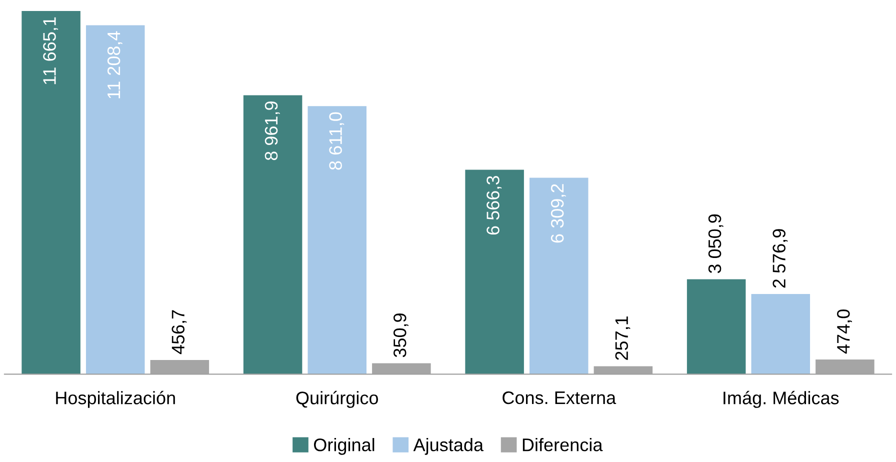 The width and height of the screenshot is (896, 462). What do you see at coordinates (114, 64) in the screenshot?
I see `data-label: 11 208,4` at bounding box center [114, 64].